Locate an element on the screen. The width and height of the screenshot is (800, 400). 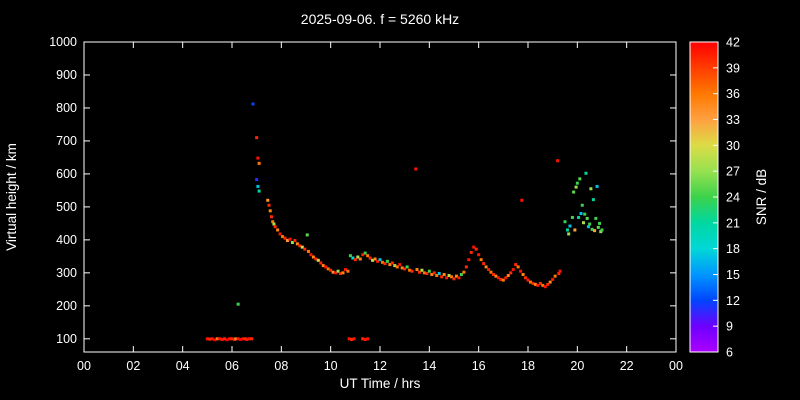
colorbar-tick-label: 12 is located at coordinates (733, 301).